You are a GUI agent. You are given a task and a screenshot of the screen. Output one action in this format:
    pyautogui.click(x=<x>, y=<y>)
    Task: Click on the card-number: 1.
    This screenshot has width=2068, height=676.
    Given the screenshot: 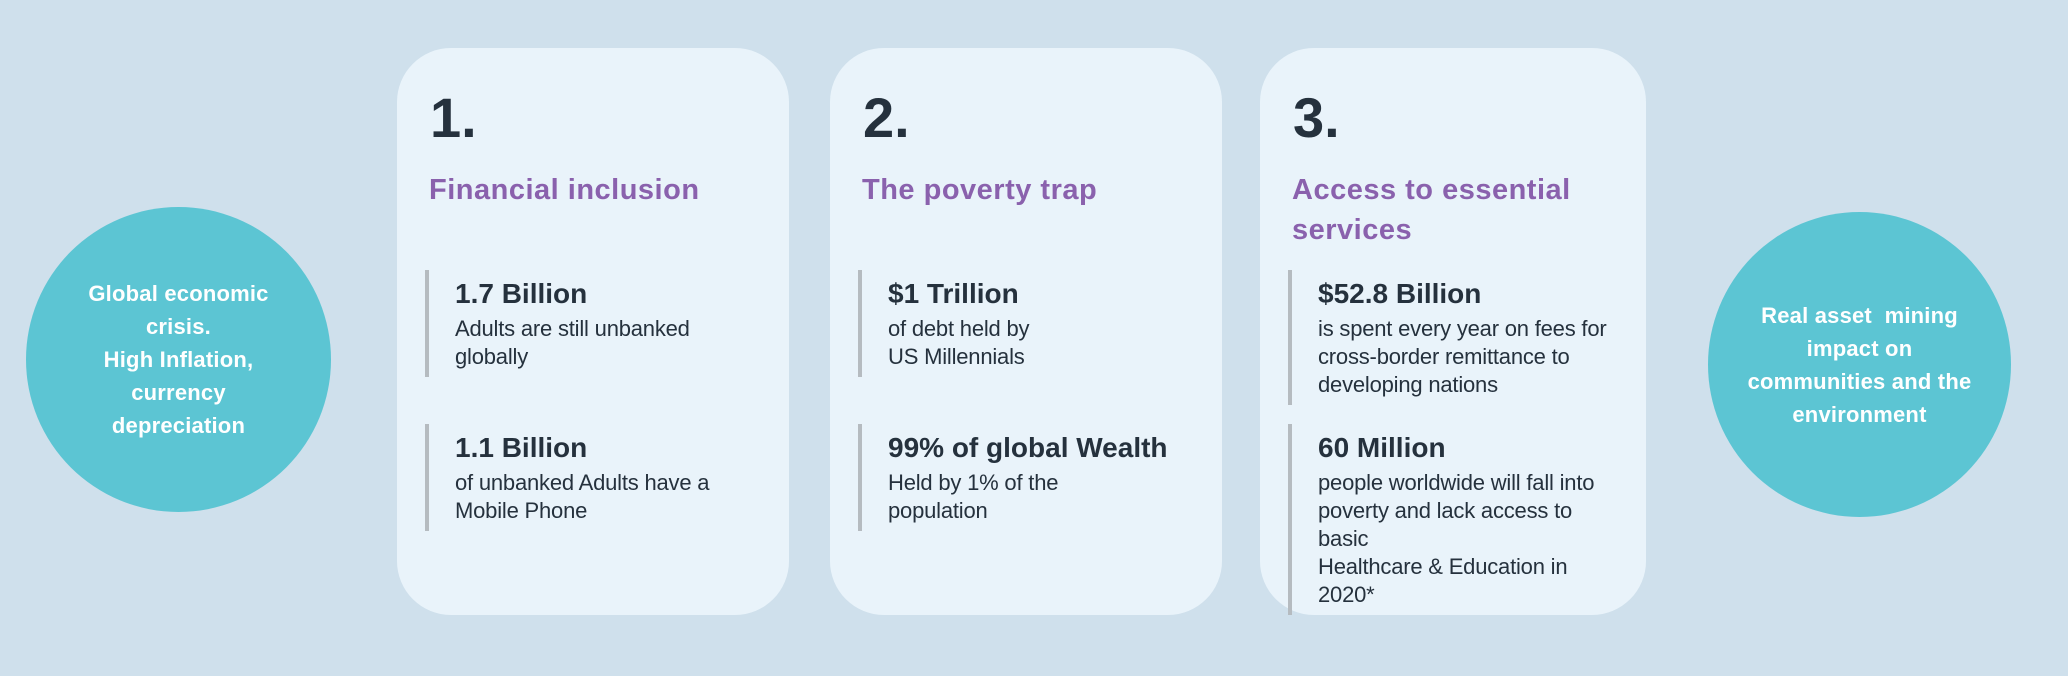 What is the action you would take?
    pyautogui.click(x=453, y=117)
    